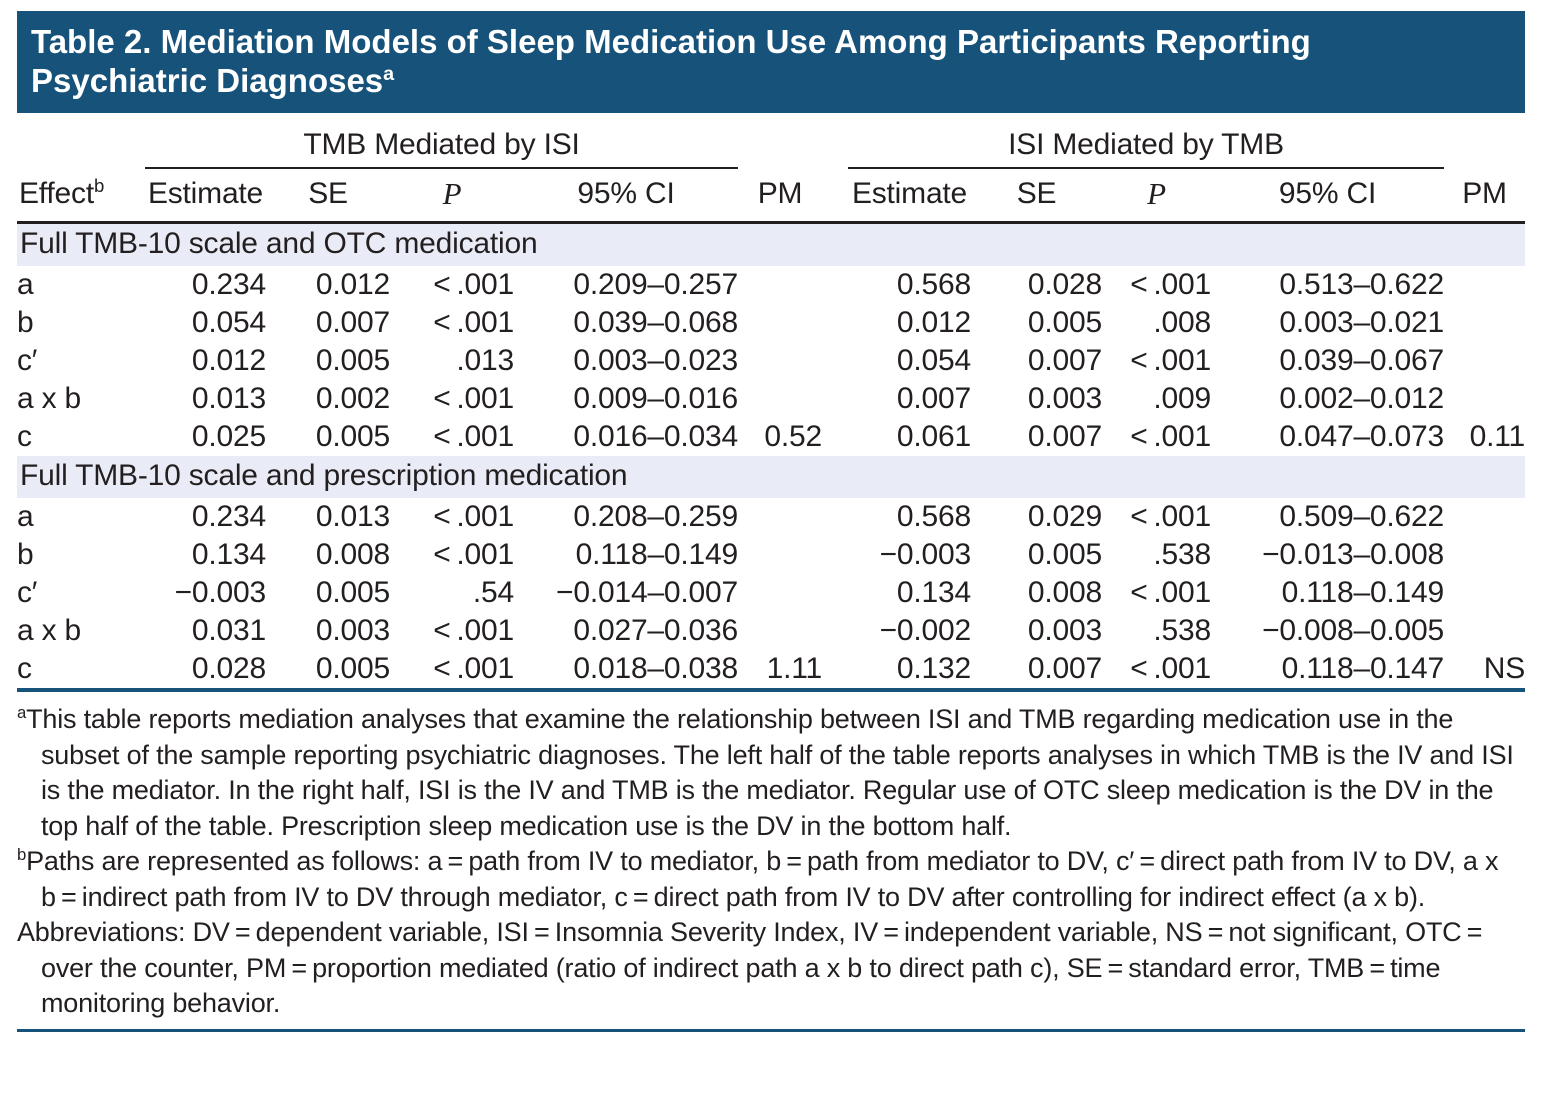 The image size is (1550, 1093). I want to click on pm-cell: 0.52, so click(793, 436).